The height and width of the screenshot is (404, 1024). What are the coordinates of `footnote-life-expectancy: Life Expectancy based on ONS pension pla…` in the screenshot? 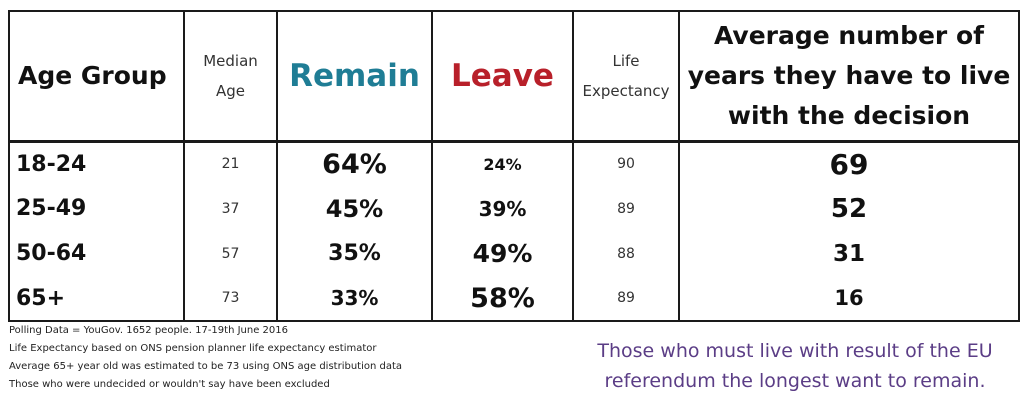 It's located at (193, 348).